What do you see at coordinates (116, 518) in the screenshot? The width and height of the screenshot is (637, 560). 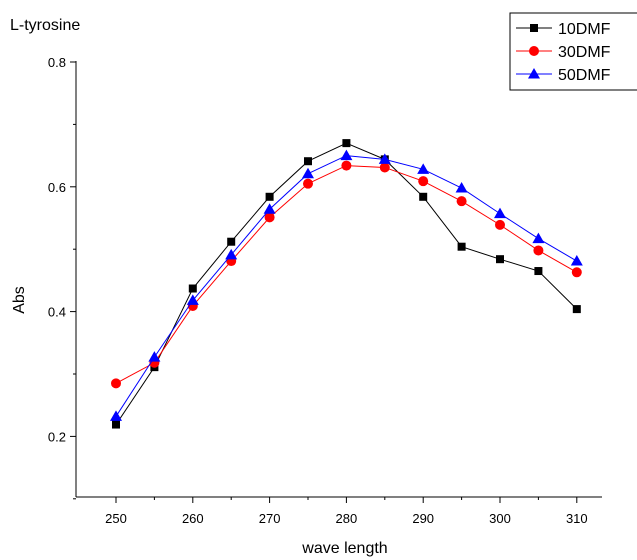 I see `x-tick-label: 250` at bounding box center [116, 518].